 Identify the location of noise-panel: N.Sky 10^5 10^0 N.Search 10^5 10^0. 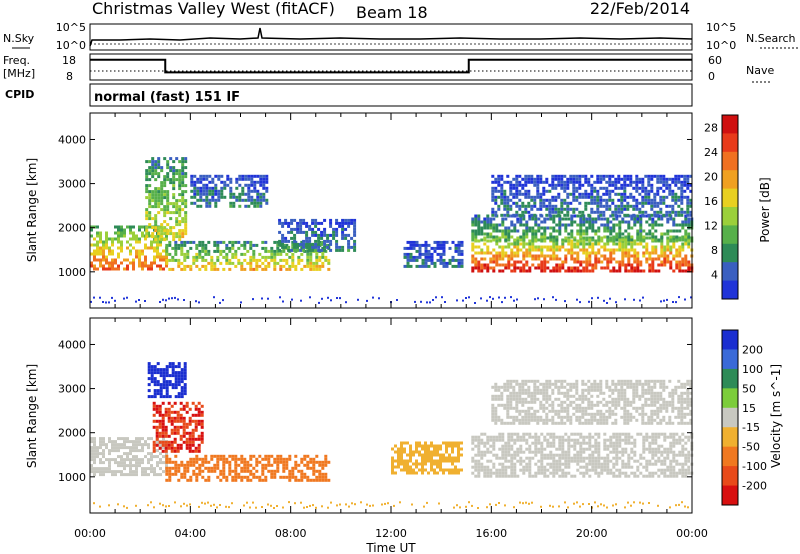
(400, 36).